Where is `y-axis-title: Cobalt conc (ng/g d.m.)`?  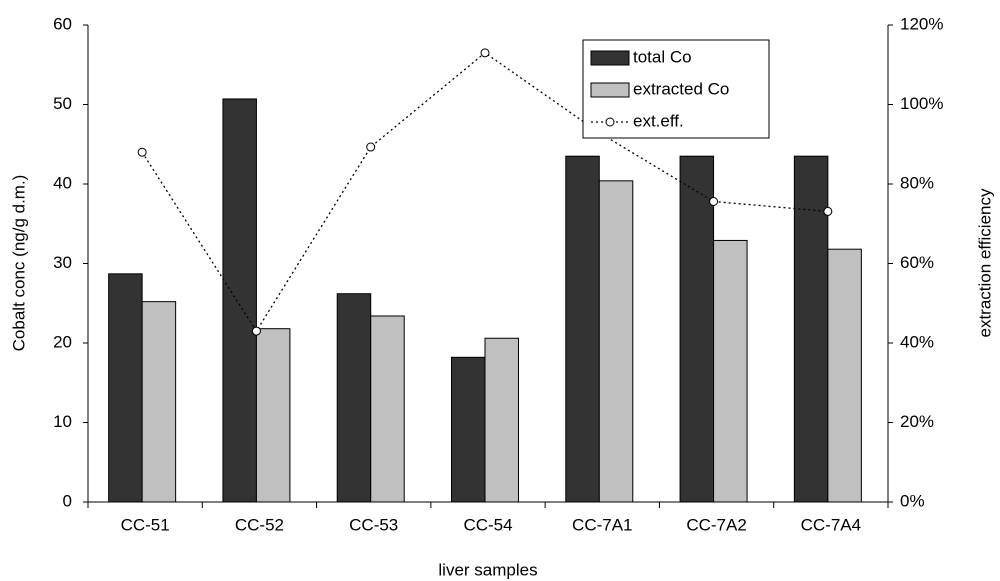
y-axis-title: Cobalt conc (ng/g d.m.) is located at coordinates (18, 263).